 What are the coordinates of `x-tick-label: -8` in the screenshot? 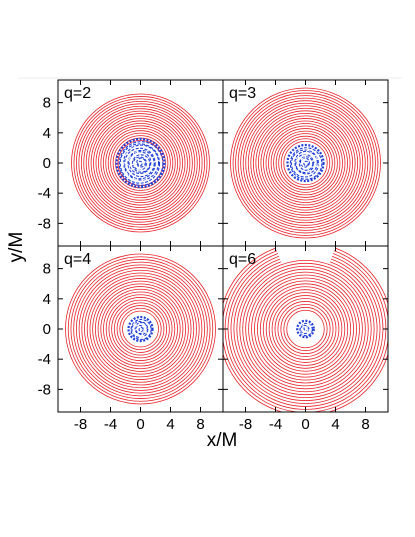 It's located at (245, 424).